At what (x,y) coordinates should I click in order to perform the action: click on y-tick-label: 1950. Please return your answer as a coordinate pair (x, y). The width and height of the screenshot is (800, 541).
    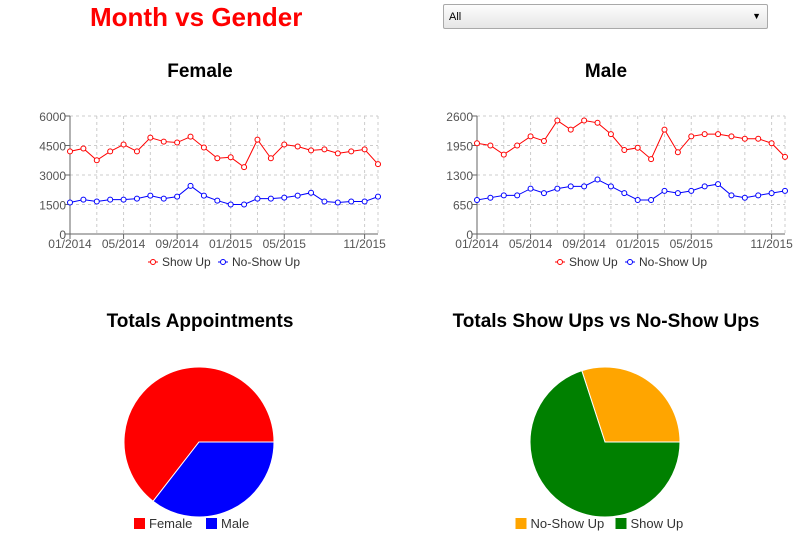
    Looking at the image, I should click on (459, 147).